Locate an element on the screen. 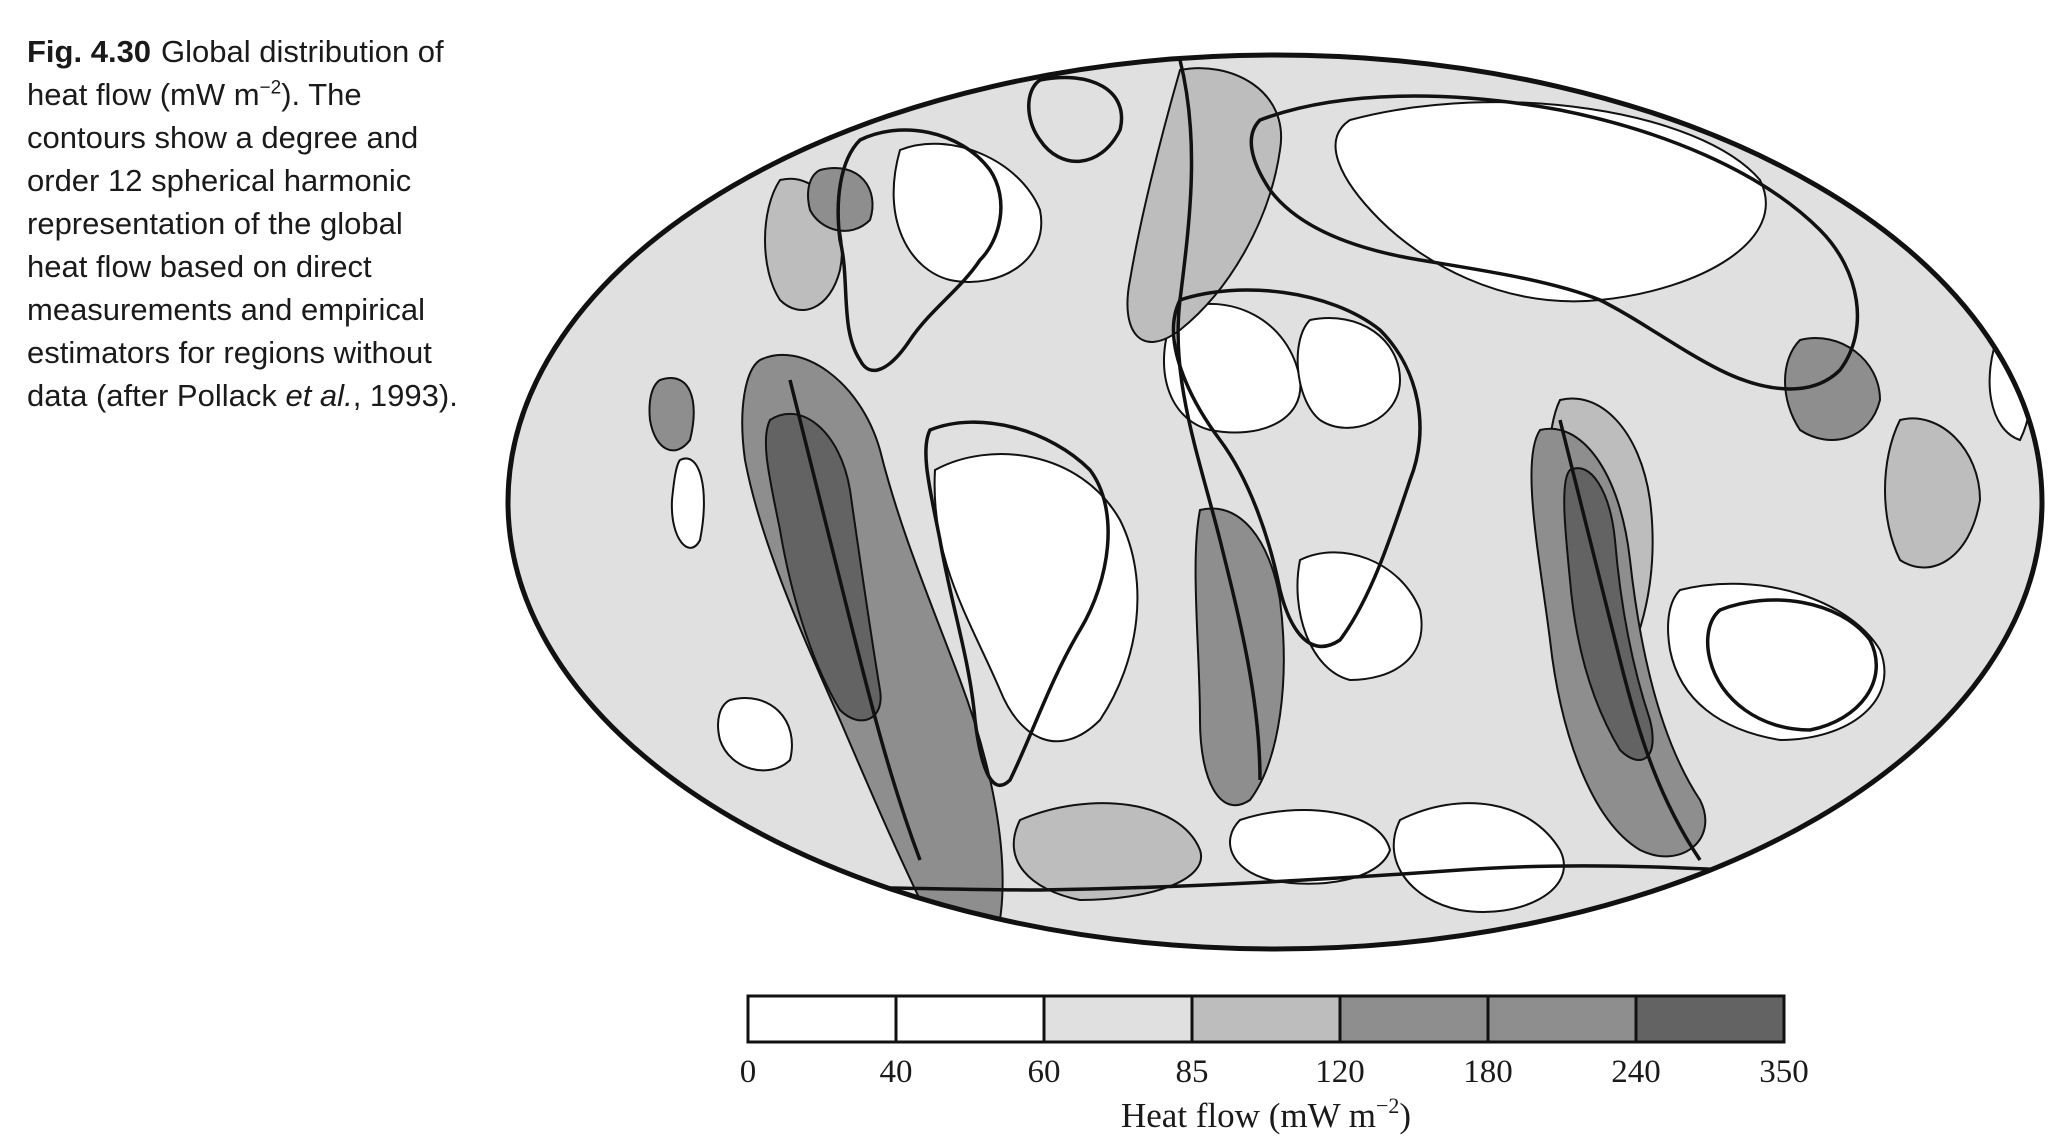 Image resolution: width=2062 pixels, height=1142 pixels. colorbar-tick-label: 0 is located at coordinates (748, 1072).